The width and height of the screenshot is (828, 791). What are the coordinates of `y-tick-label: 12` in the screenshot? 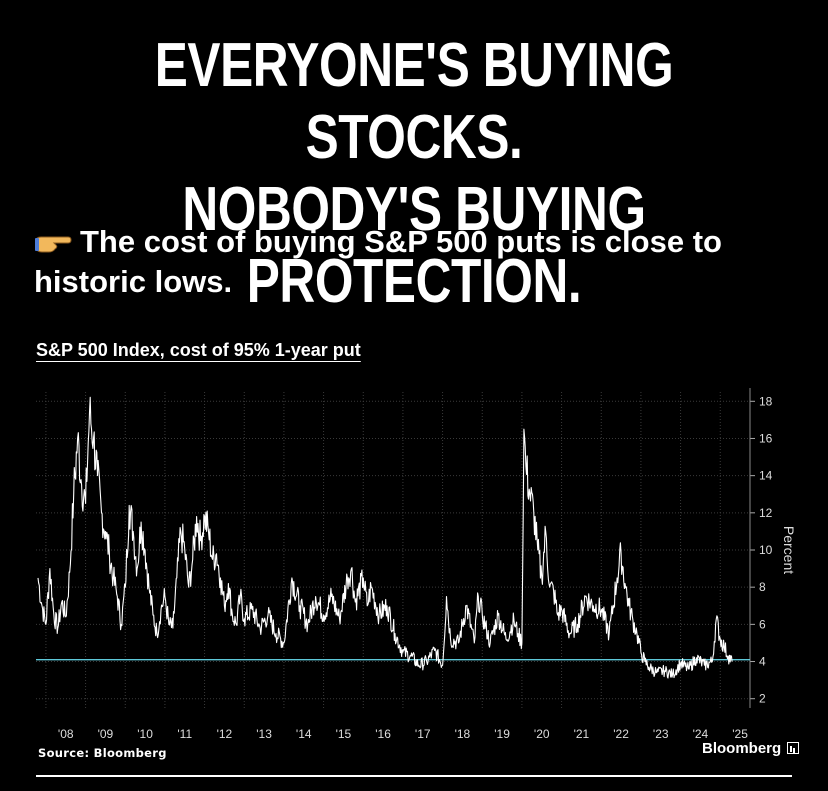 It's located at (766, 513).